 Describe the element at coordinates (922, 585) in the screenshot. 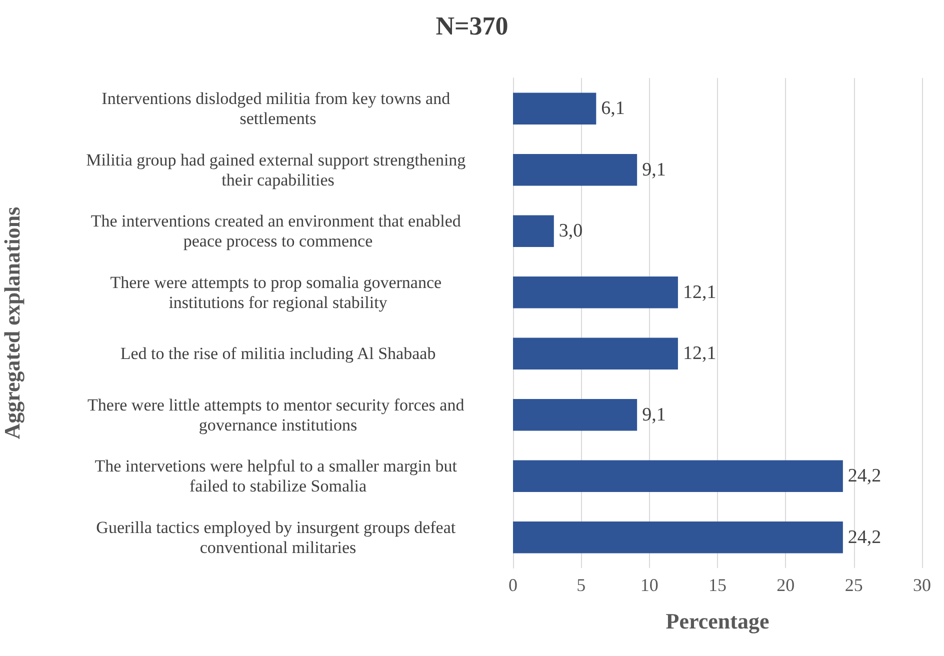

I see `x-tick-label: 30` at that location.